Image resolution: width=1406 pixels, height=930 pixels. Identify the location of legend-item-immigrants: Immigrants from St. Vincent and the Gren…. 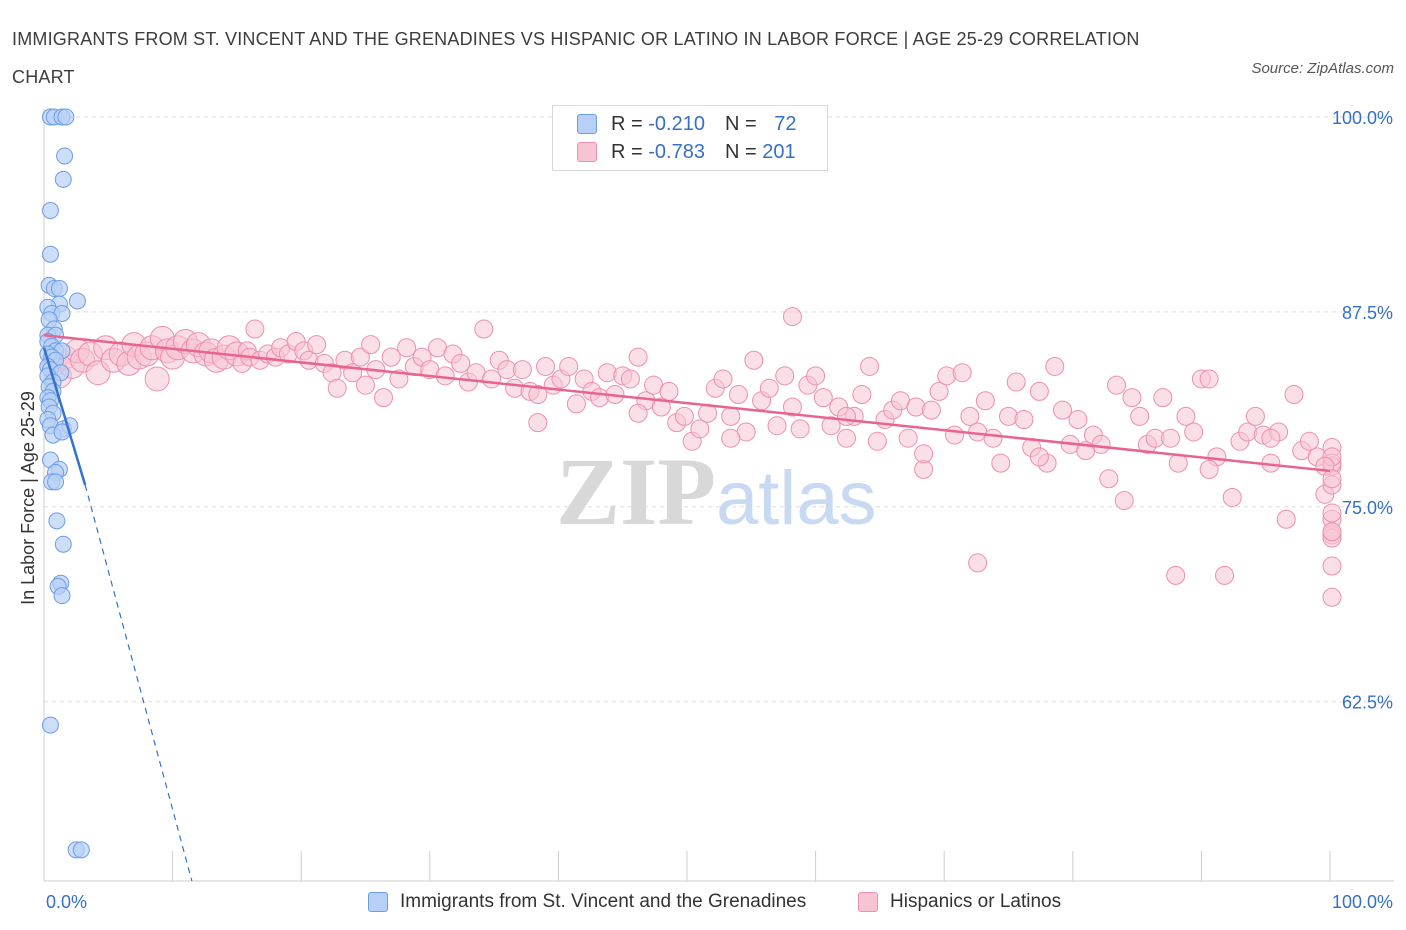
(587, 902).